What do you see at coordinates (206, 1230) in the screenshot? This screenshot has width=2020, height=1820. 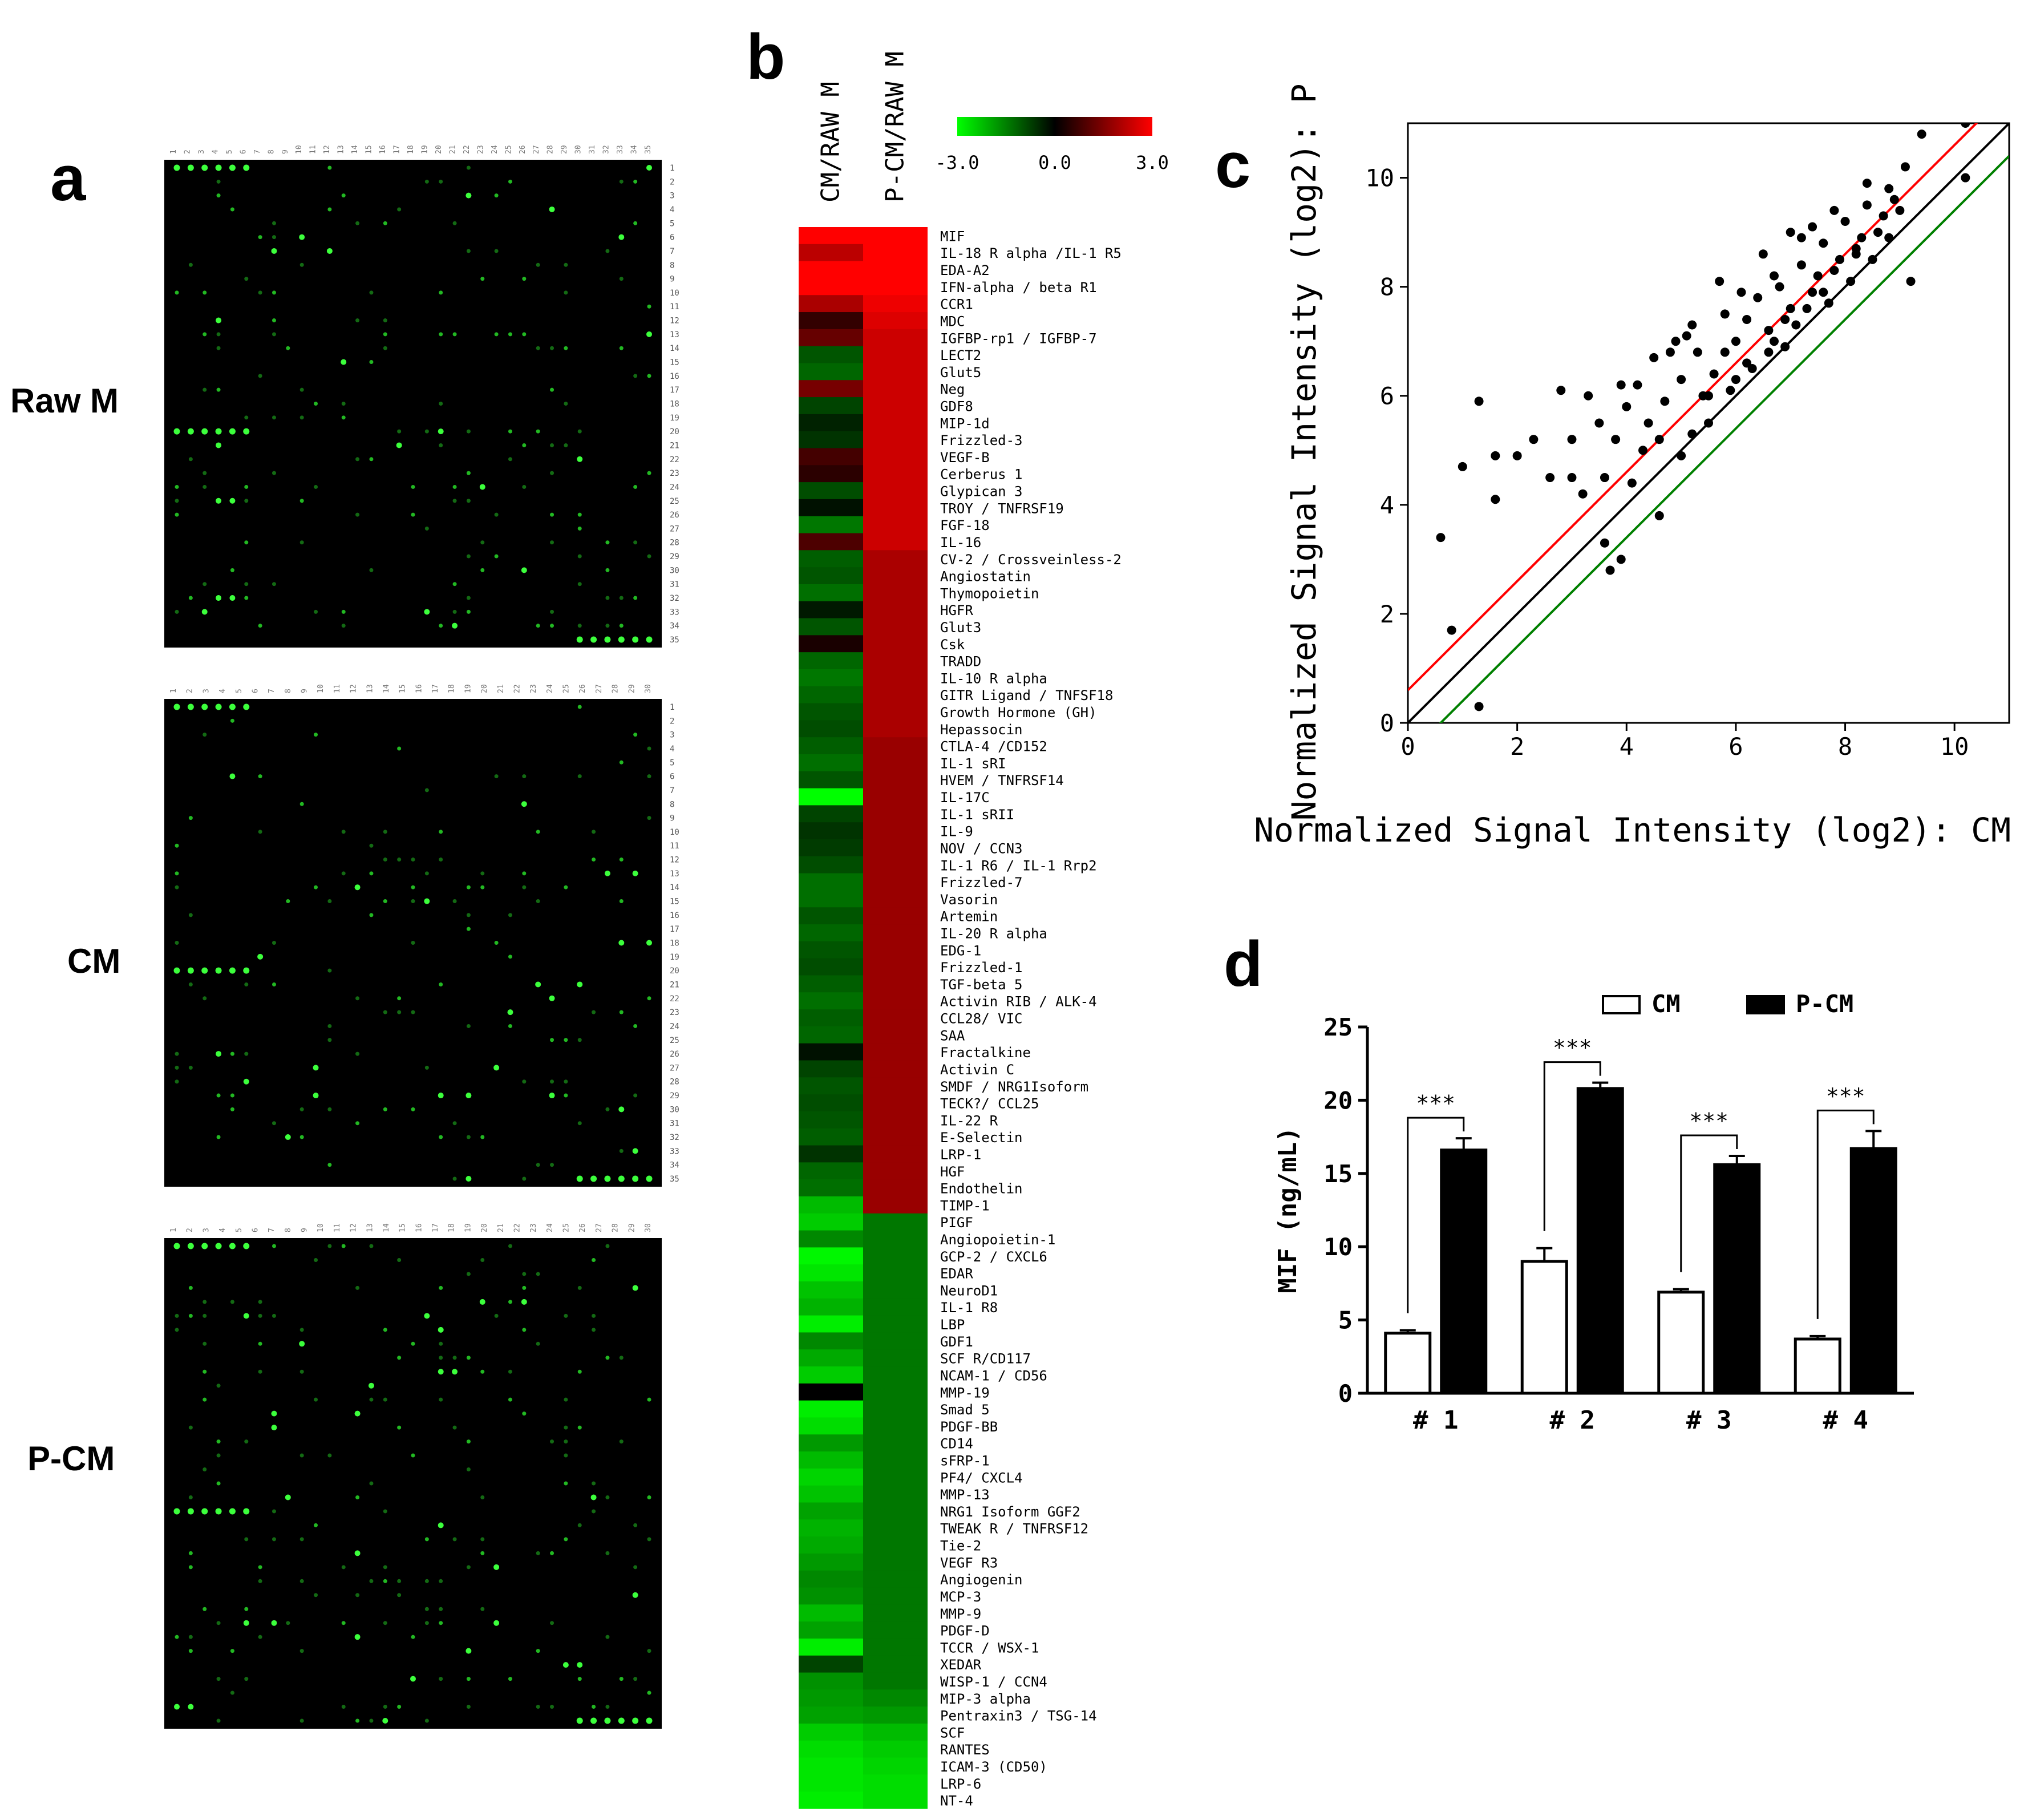 I see `array-column-number: 3` at bounding box center [206, 1230].